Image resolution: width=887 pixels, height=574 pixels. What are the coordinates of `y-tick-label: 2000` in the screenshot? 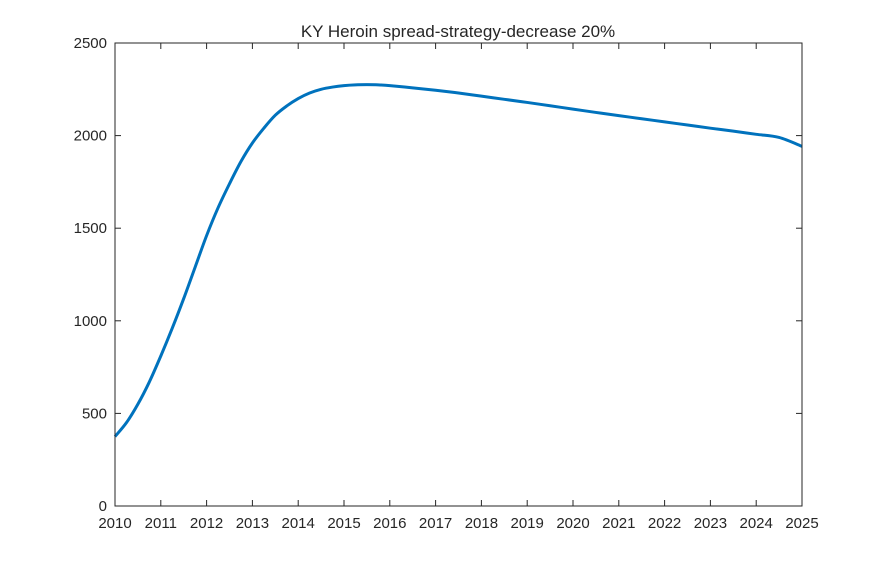 It's located at (90, 136).